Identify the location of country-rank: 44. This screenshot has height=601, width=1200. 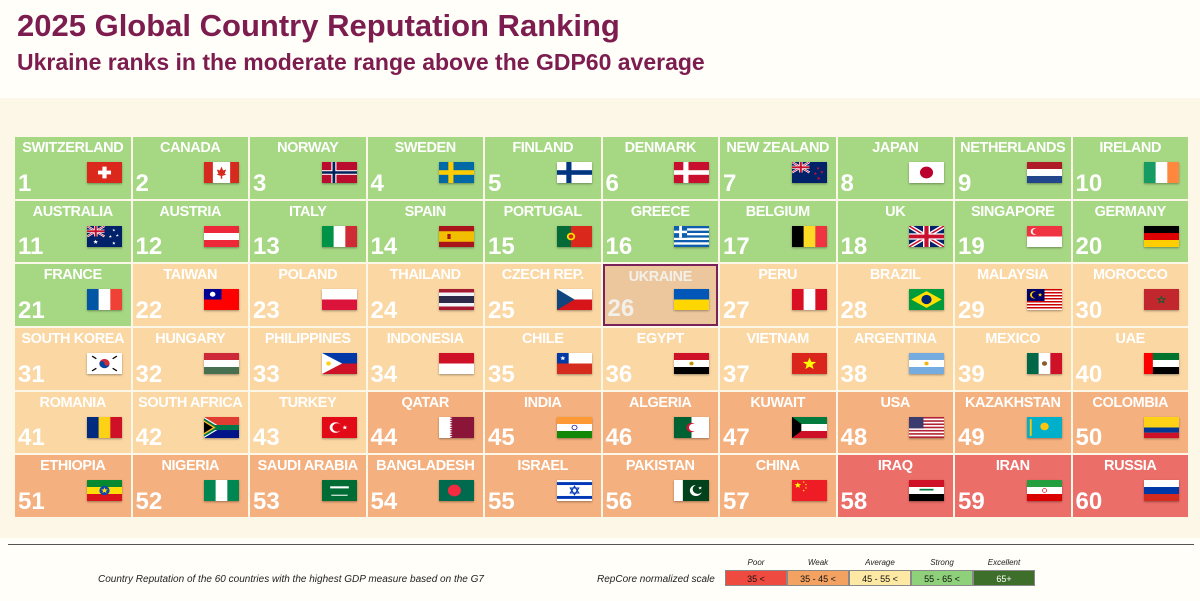
(384, 438).